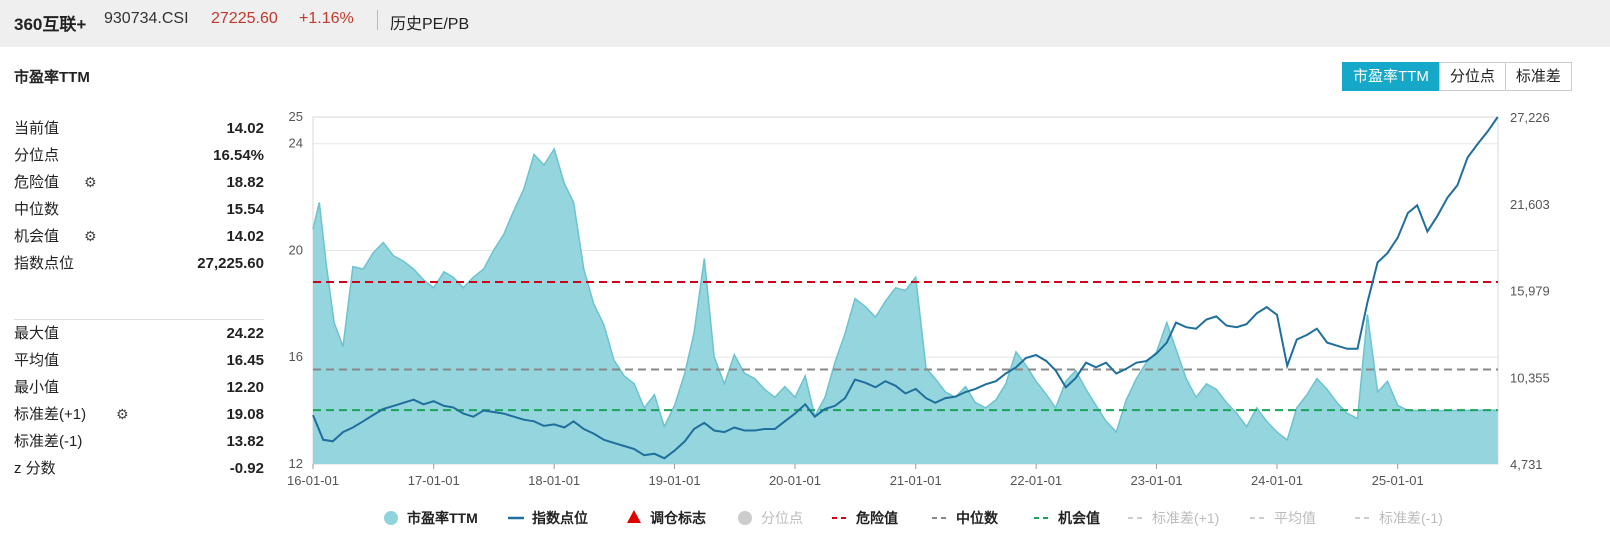  I want to click on legend-label: 分位点, so click(782, 518).